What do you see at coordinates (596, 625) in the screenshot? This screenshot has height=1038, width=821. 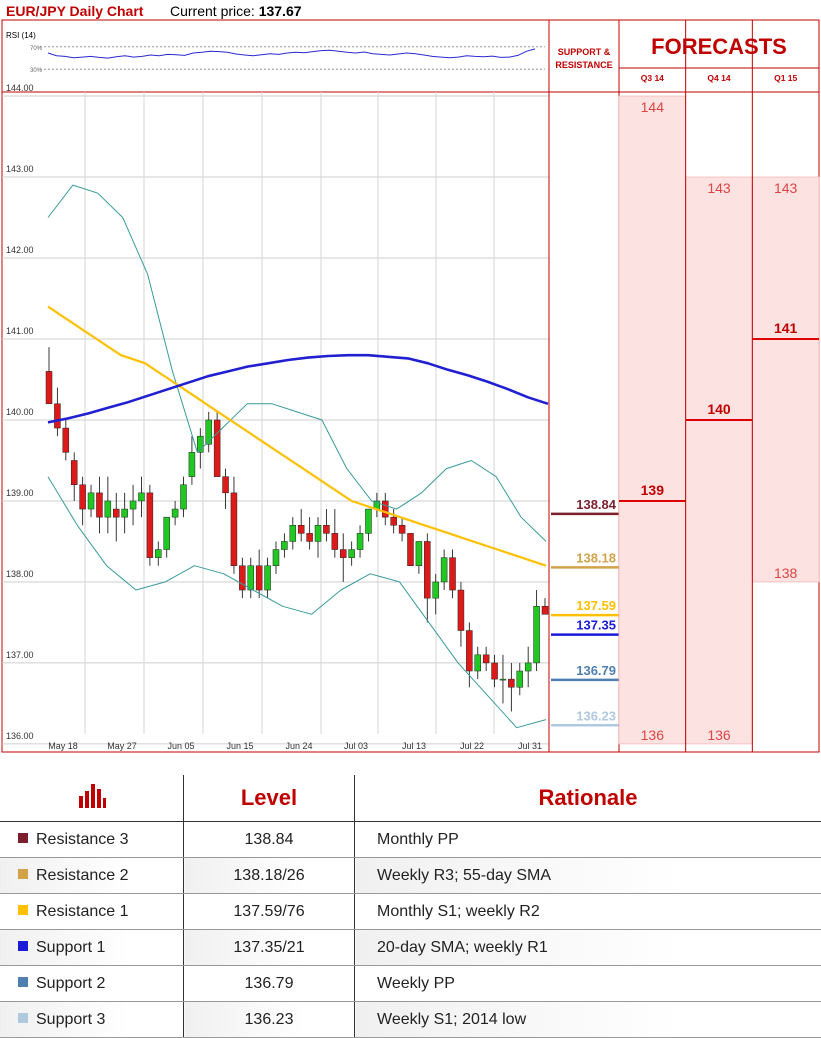 I see `sr-level-label: 137.35` at bounding box center [596, 625].